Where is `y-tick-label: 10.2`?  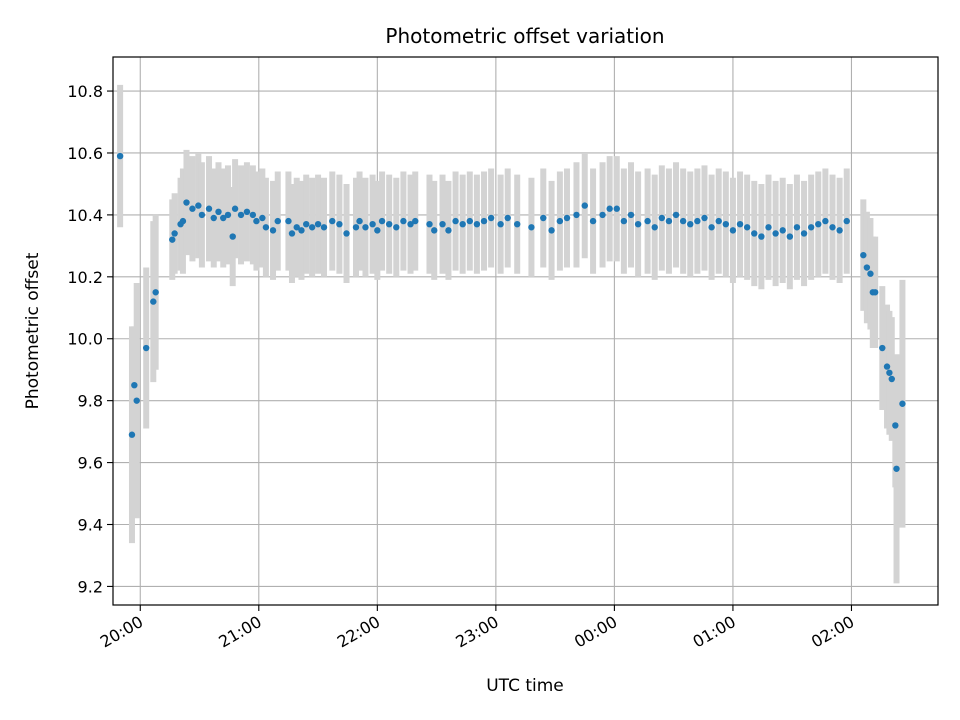
y-tick-label: 10.2 is located at coordinates (85, 277).